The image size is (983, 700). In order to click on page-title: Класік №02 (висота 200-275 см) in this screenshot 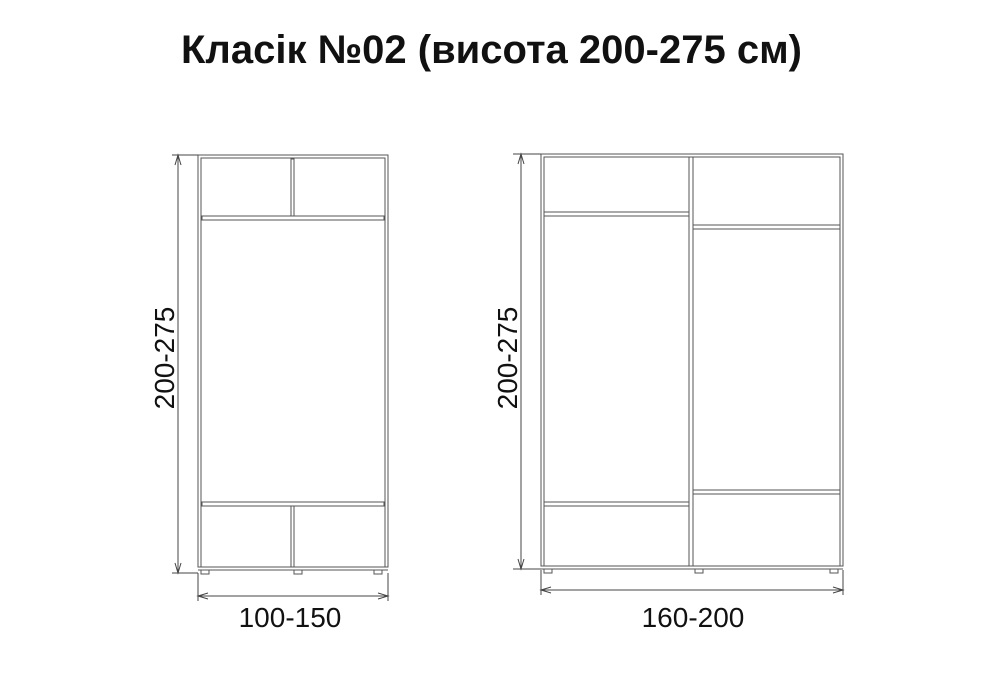, I will do `click(491, 50)`.